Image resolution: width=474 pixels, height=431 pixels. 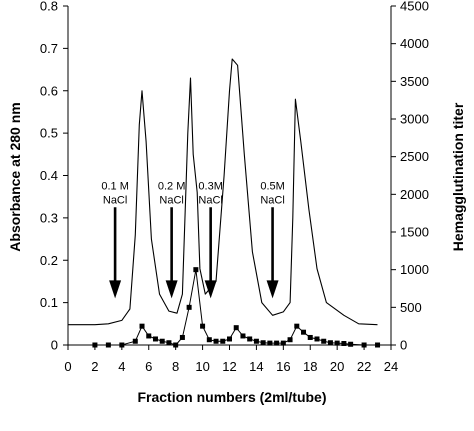 What do you see at coordinates (414, 194) in the screenshot?
I see `right-y-tick-label: 2000` at bounding box center [414, 194].